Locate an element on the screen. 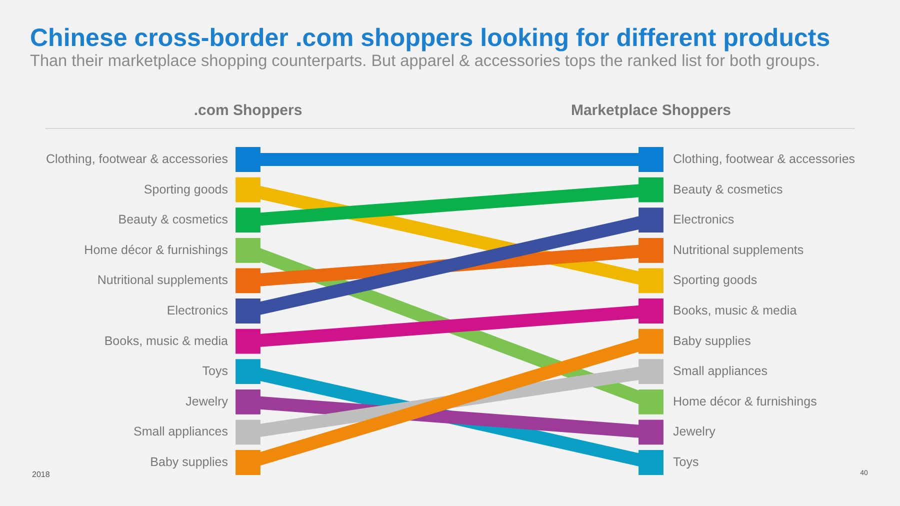  x-tick-label: .com Shoppers is located at coordinates (248, 111).